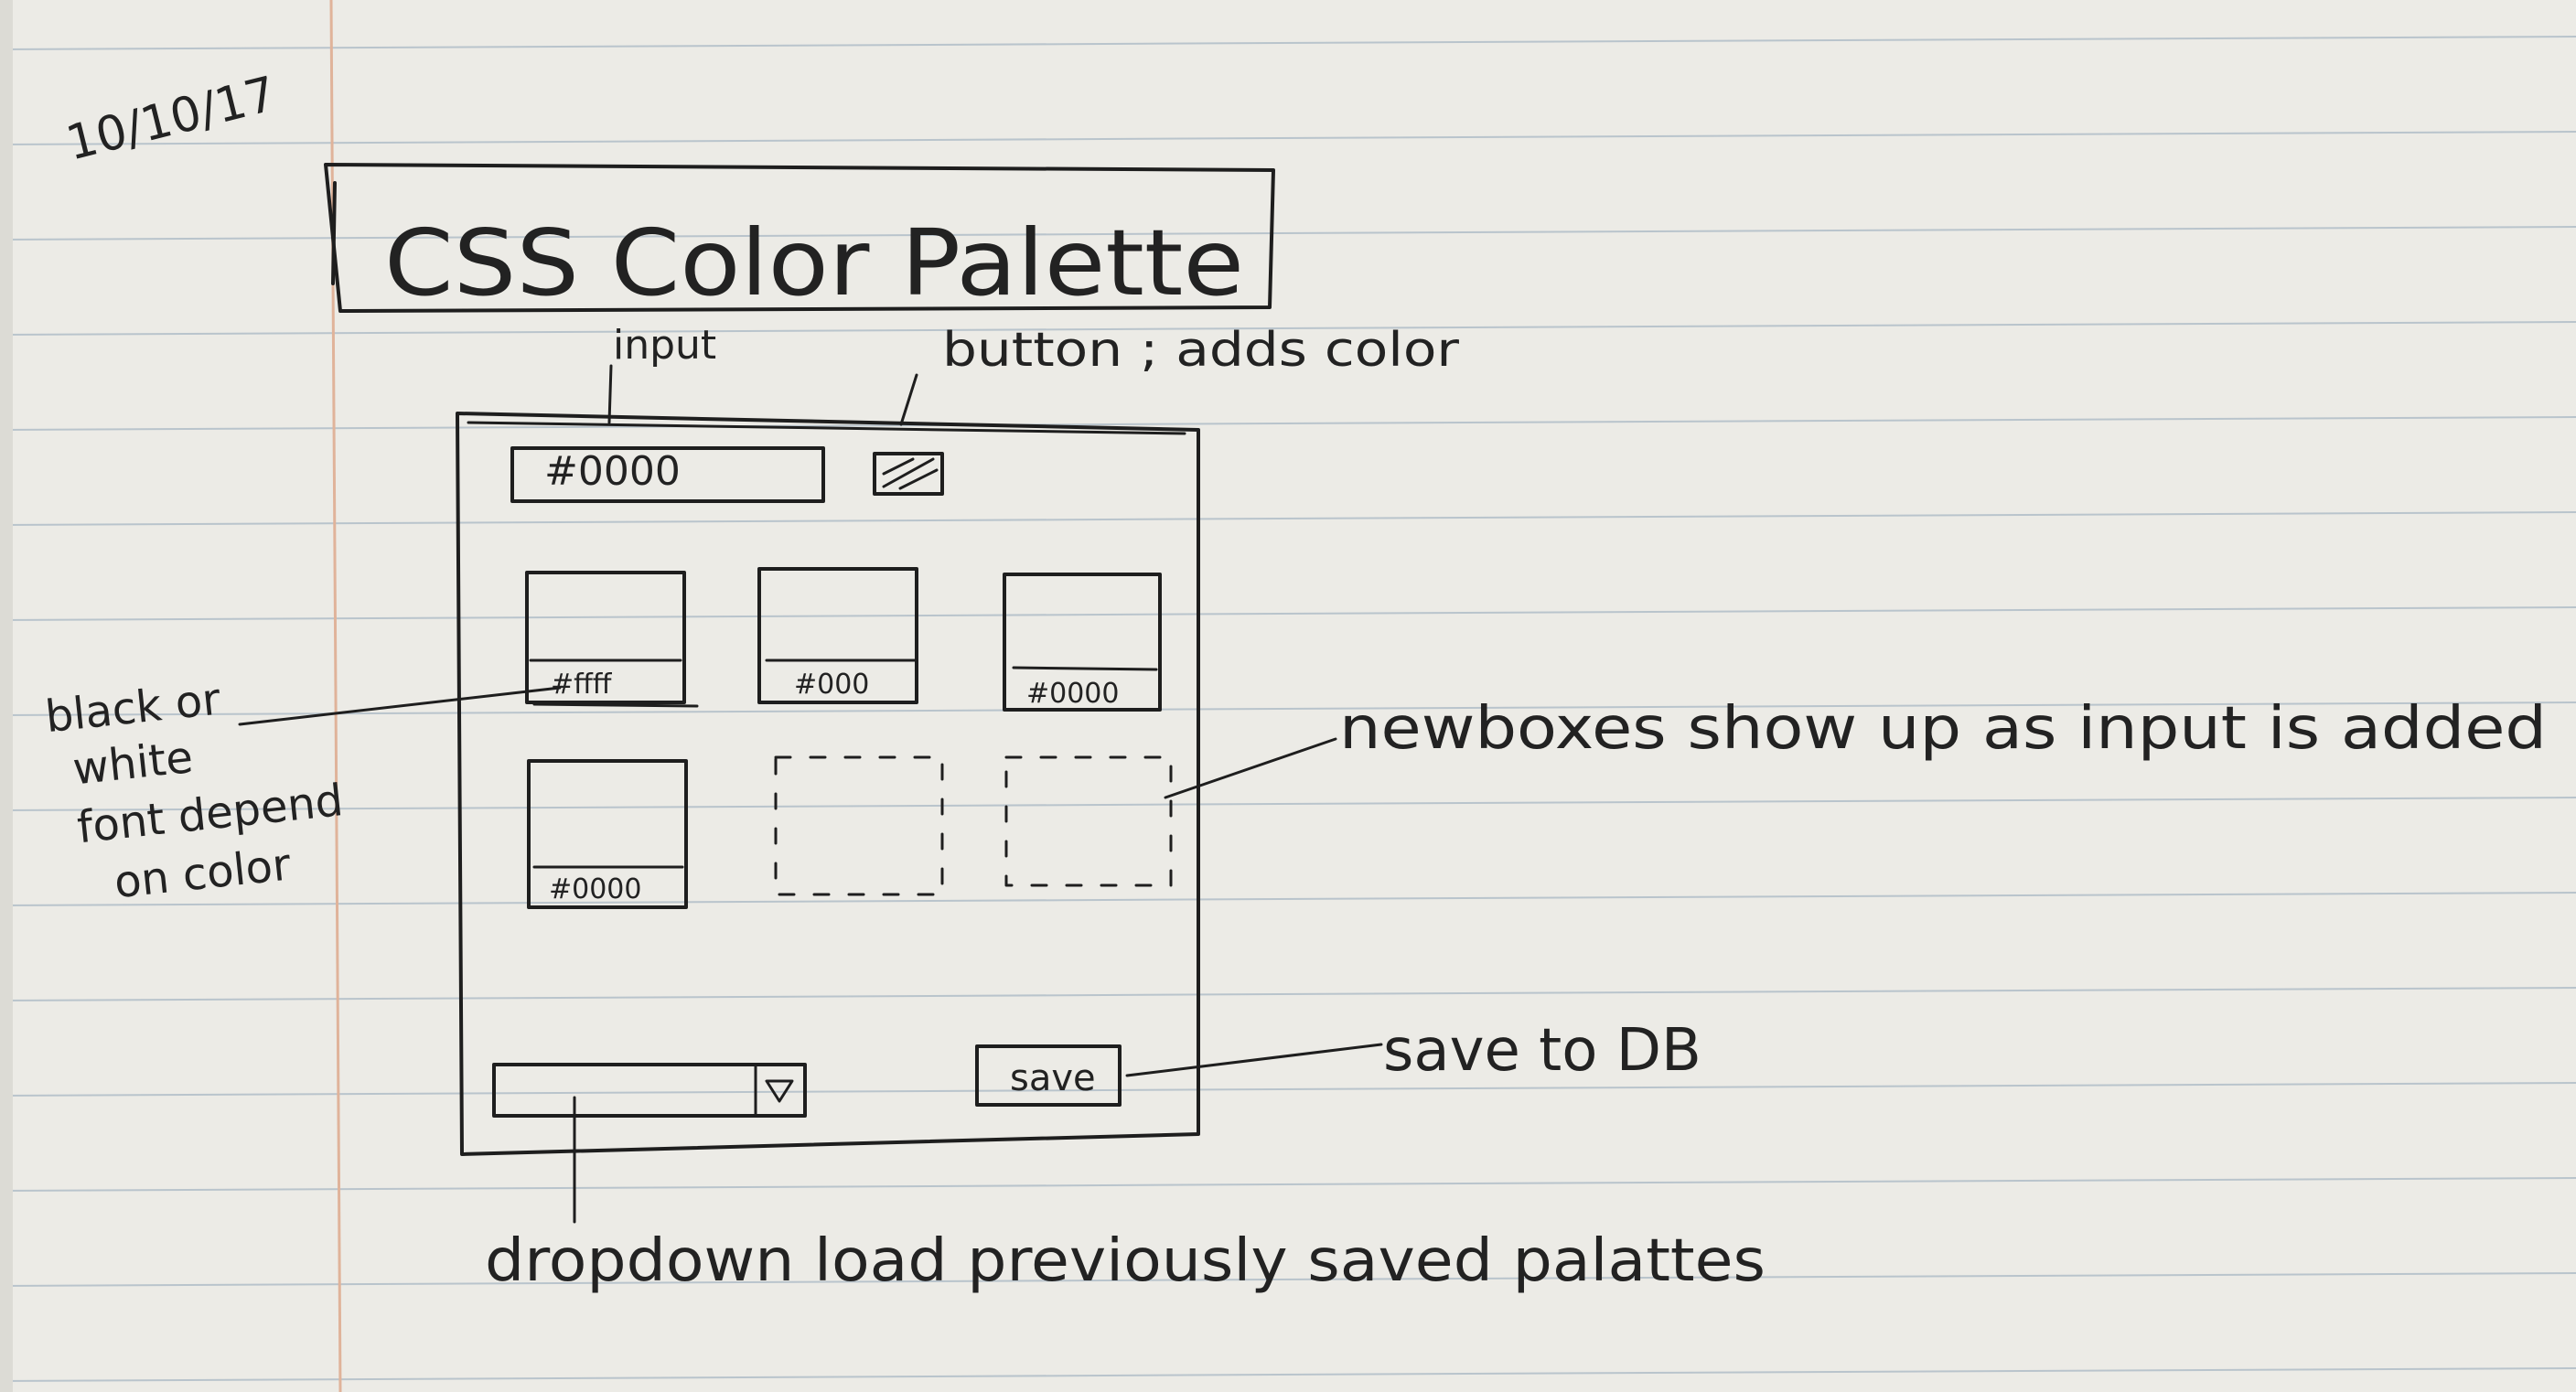  I want to click on font-note-line: black or, so click(133, 708).